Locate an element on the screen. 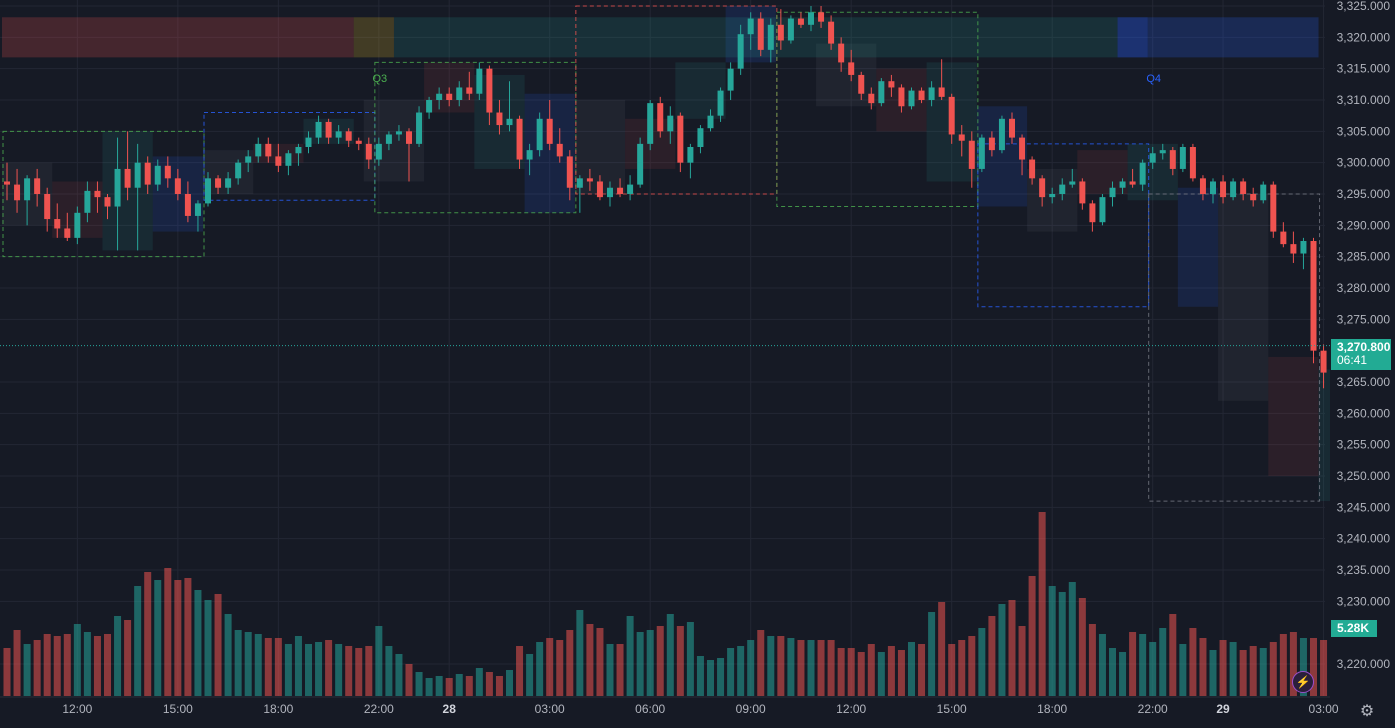 The width and height of the screenshot is (1395, 728). session-band is located at coordinates (373, 37).